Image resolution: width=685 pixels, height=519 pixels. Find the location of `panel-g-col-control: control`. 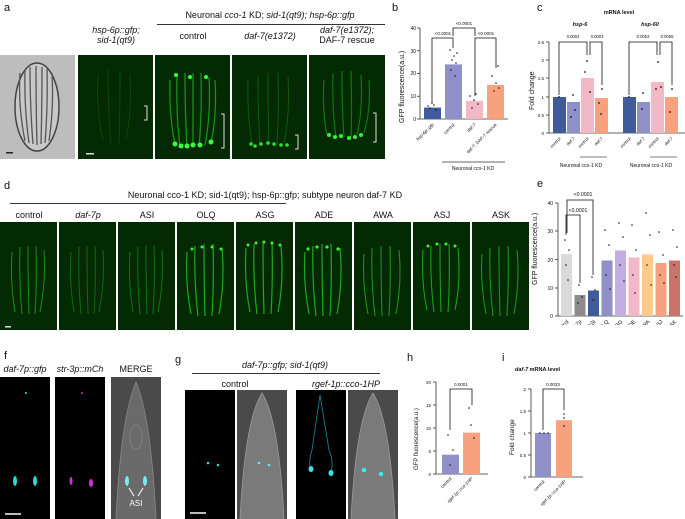

panel-g-col-control: control is located at coordinates (235, 384).